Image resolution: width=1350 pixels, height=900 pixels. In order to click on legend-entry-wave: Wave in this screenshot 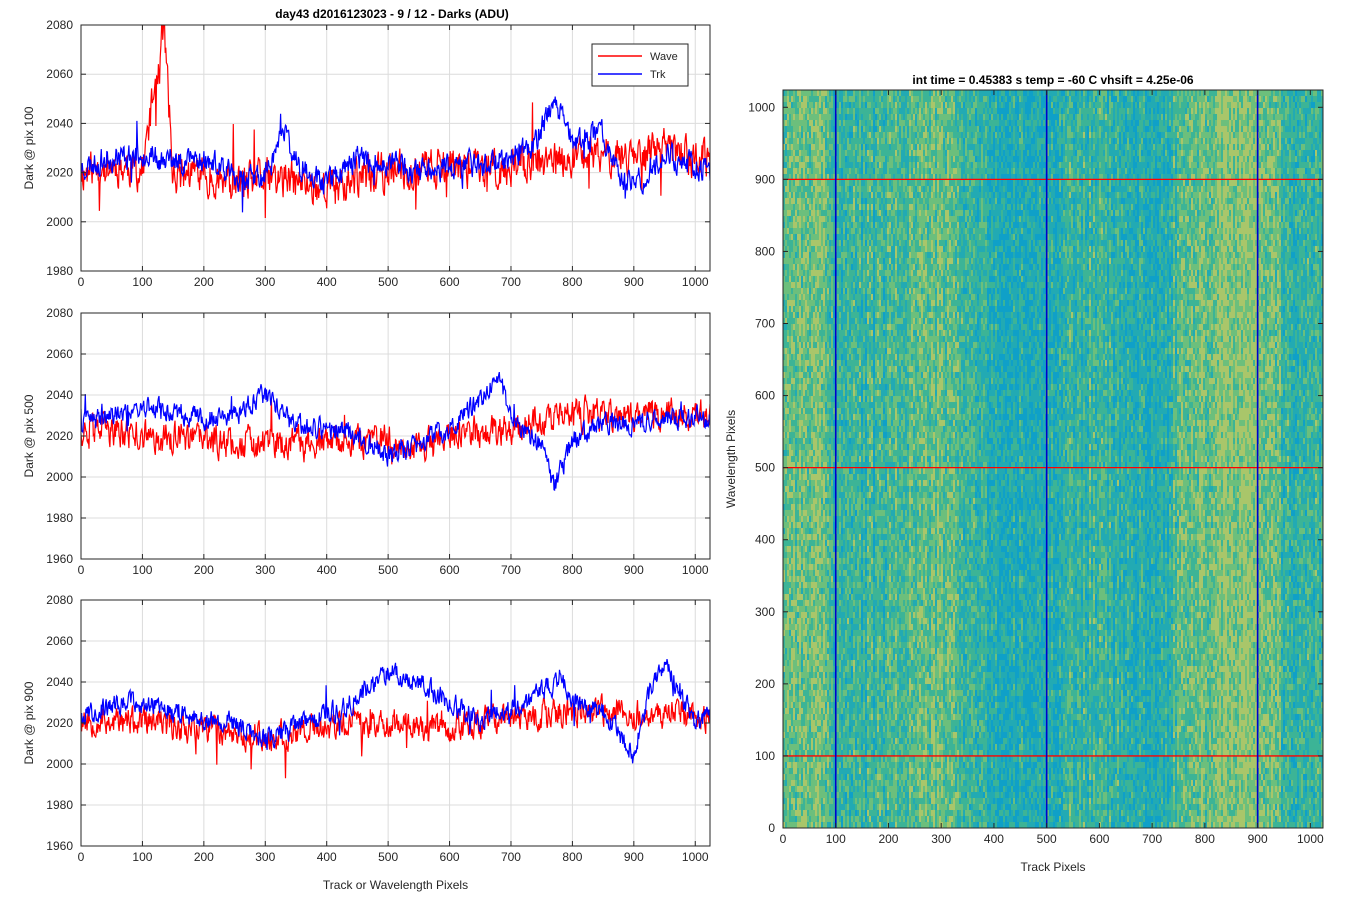, I will do `click(664, 57)`.